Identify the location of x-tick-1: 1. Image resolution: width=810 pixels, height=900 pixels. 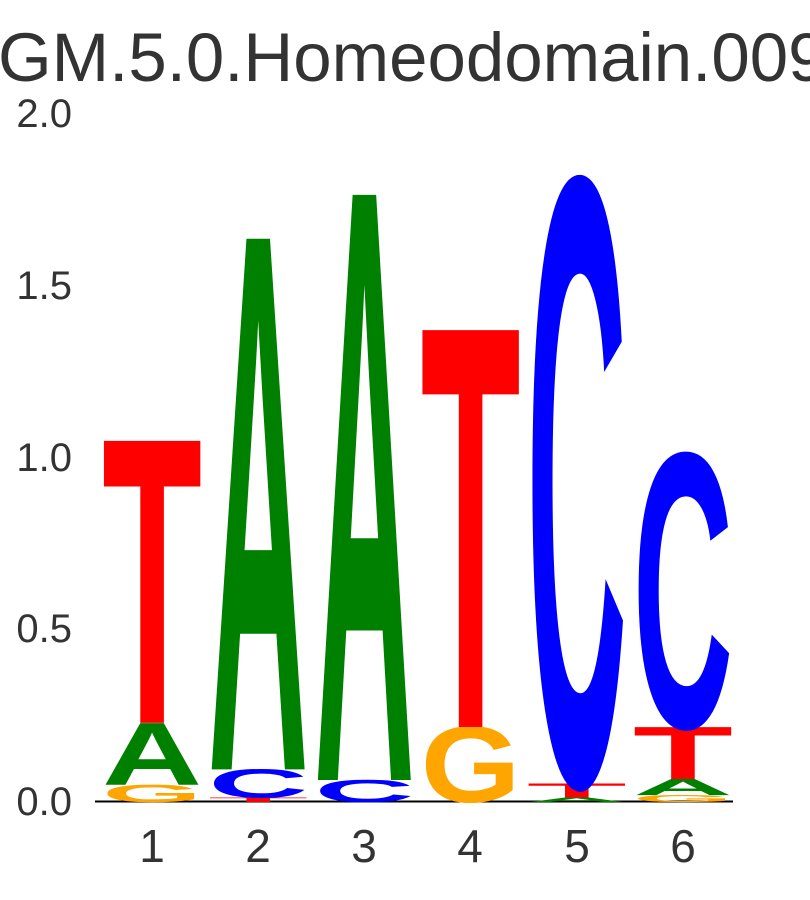
(152, 846).